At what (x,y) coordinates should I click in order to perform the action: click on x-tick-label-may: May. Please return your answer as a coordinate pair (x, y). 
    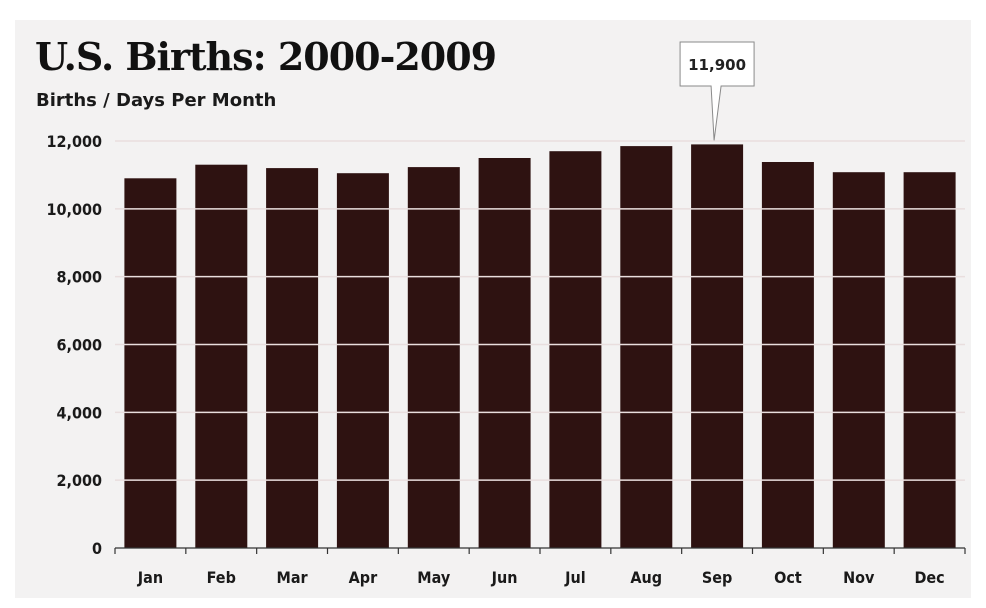
    Looking at the image, I should click on (434, 577).